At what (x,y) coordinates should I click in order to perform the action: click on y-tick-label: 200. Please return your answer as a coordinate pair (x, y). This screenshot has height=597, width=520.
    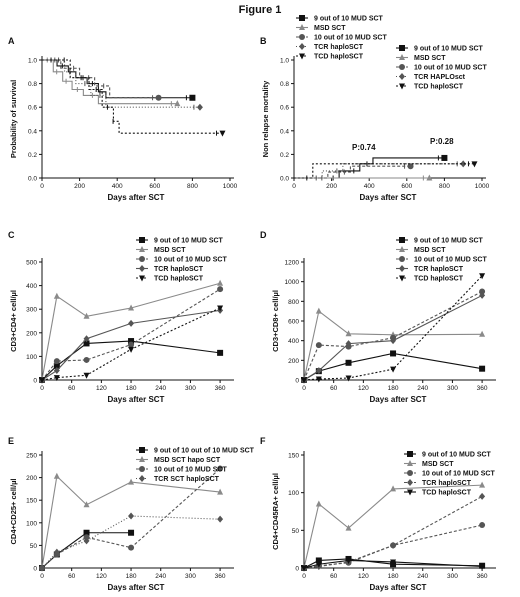
    Looking at the image, I should click on (31, 333).